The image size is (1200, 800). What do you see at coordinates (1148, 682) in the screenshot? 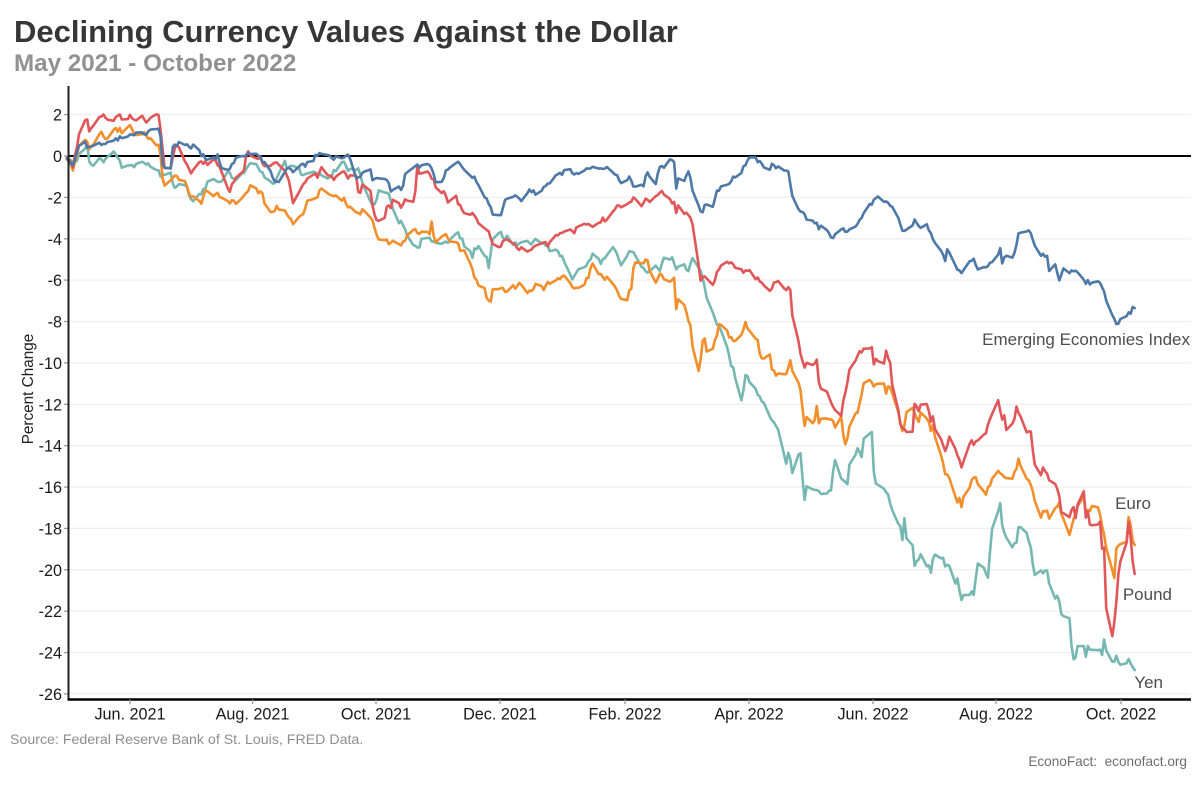
I see `svg-text: Yen` at bounding box center [1148, 682].